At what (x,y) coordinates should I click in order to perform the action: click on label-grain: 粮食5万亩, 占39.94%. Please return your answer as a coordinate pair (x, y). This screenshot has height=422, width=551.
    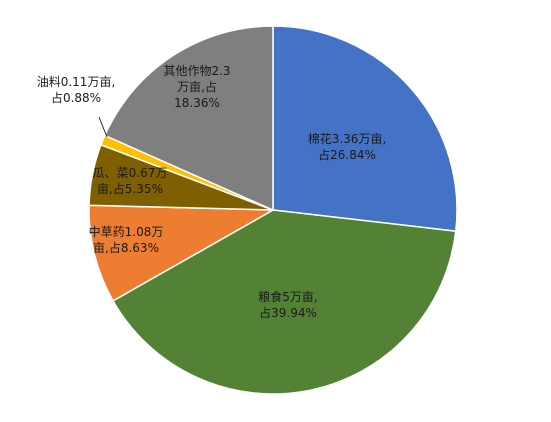
    Looking at the image, I should click on (288, 305).